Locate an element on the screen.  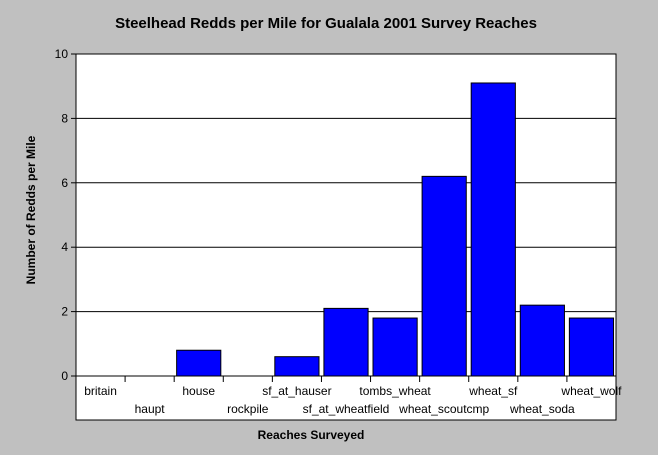
x-tick-label: haupt is located at coordinates (150, 409).